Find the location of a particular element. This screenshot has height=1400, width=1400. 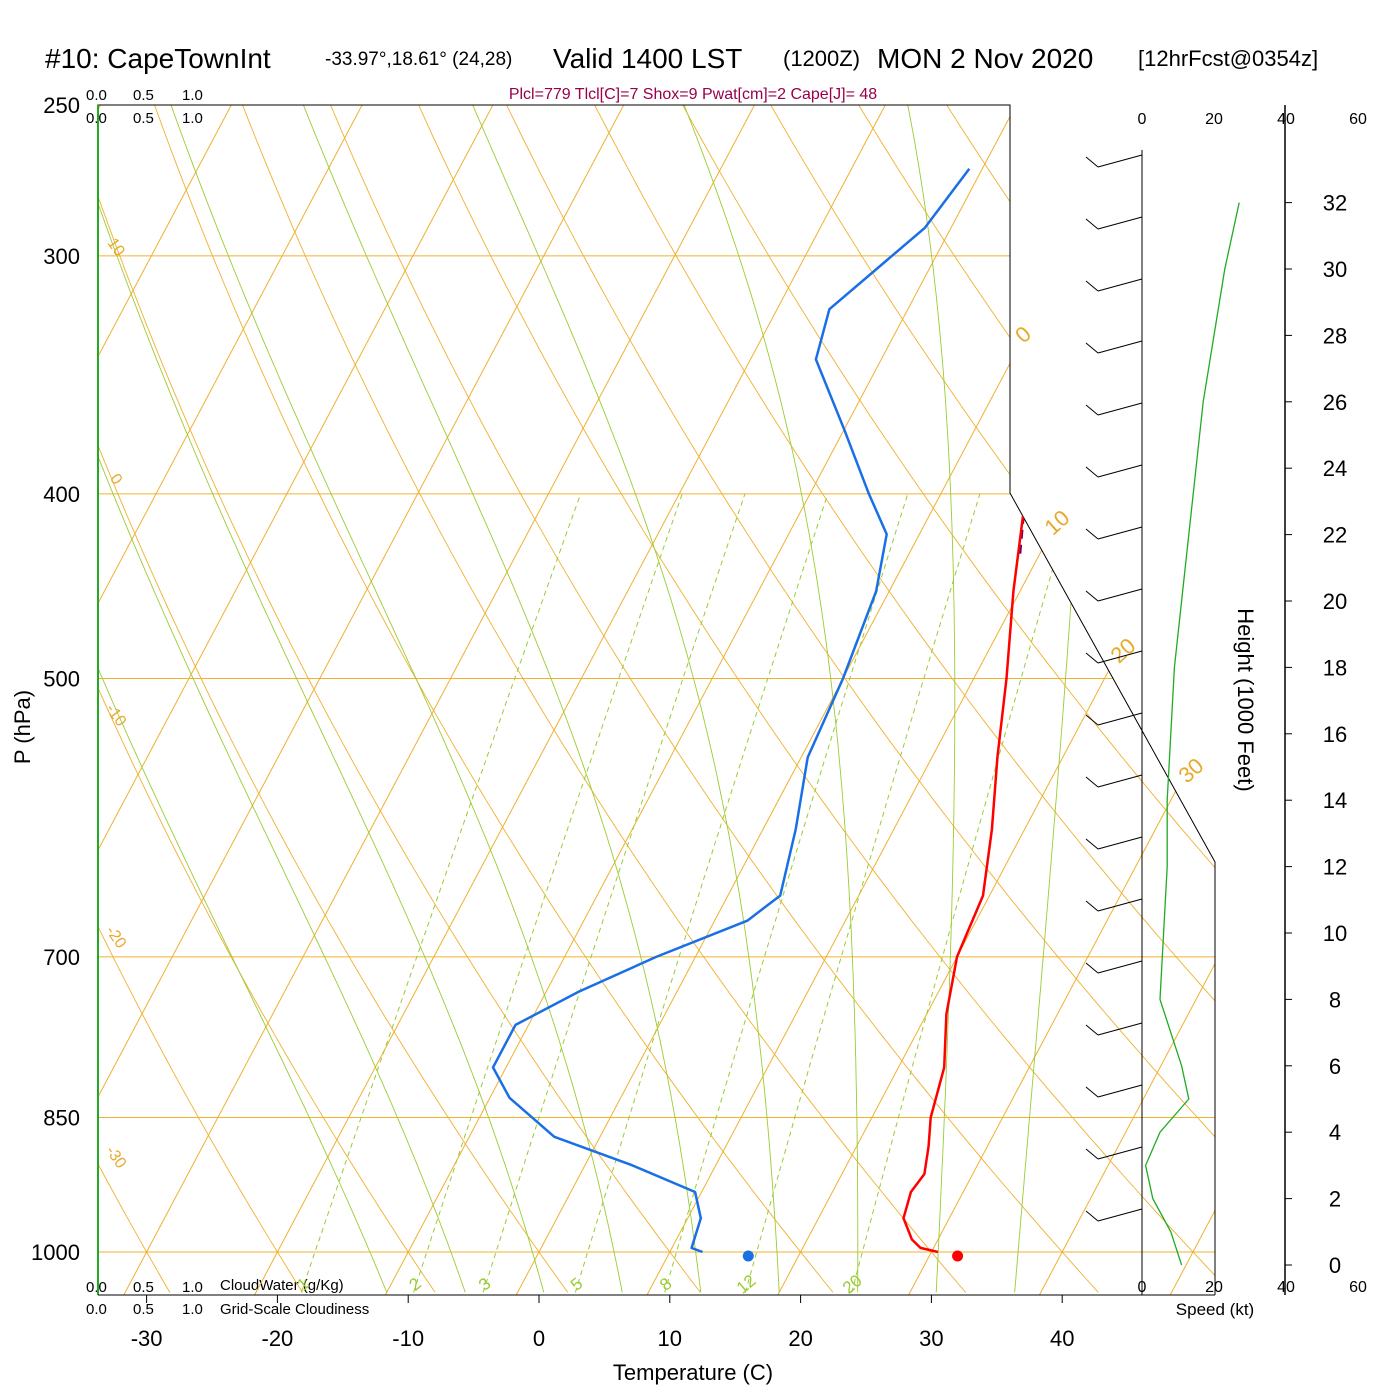

speed-tick-bottom: 60 is located at coordinates (1358, 1287).